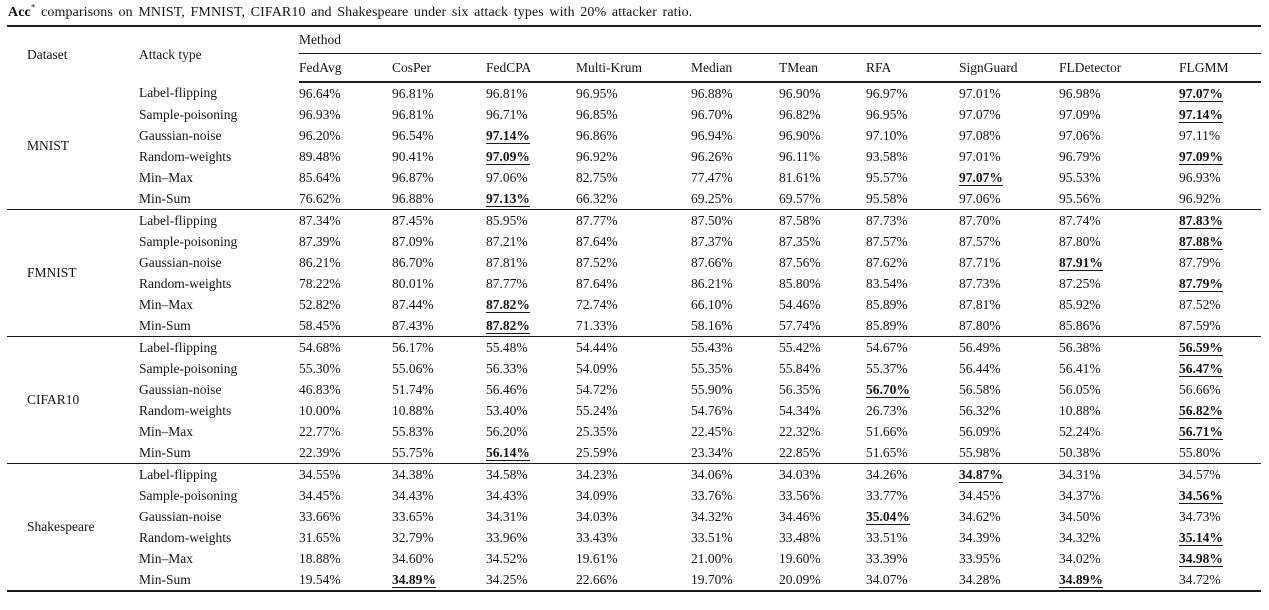 This screenshot has height=610, width=1269. I want to click on value-cell: 10.00%, so click(345, 410).